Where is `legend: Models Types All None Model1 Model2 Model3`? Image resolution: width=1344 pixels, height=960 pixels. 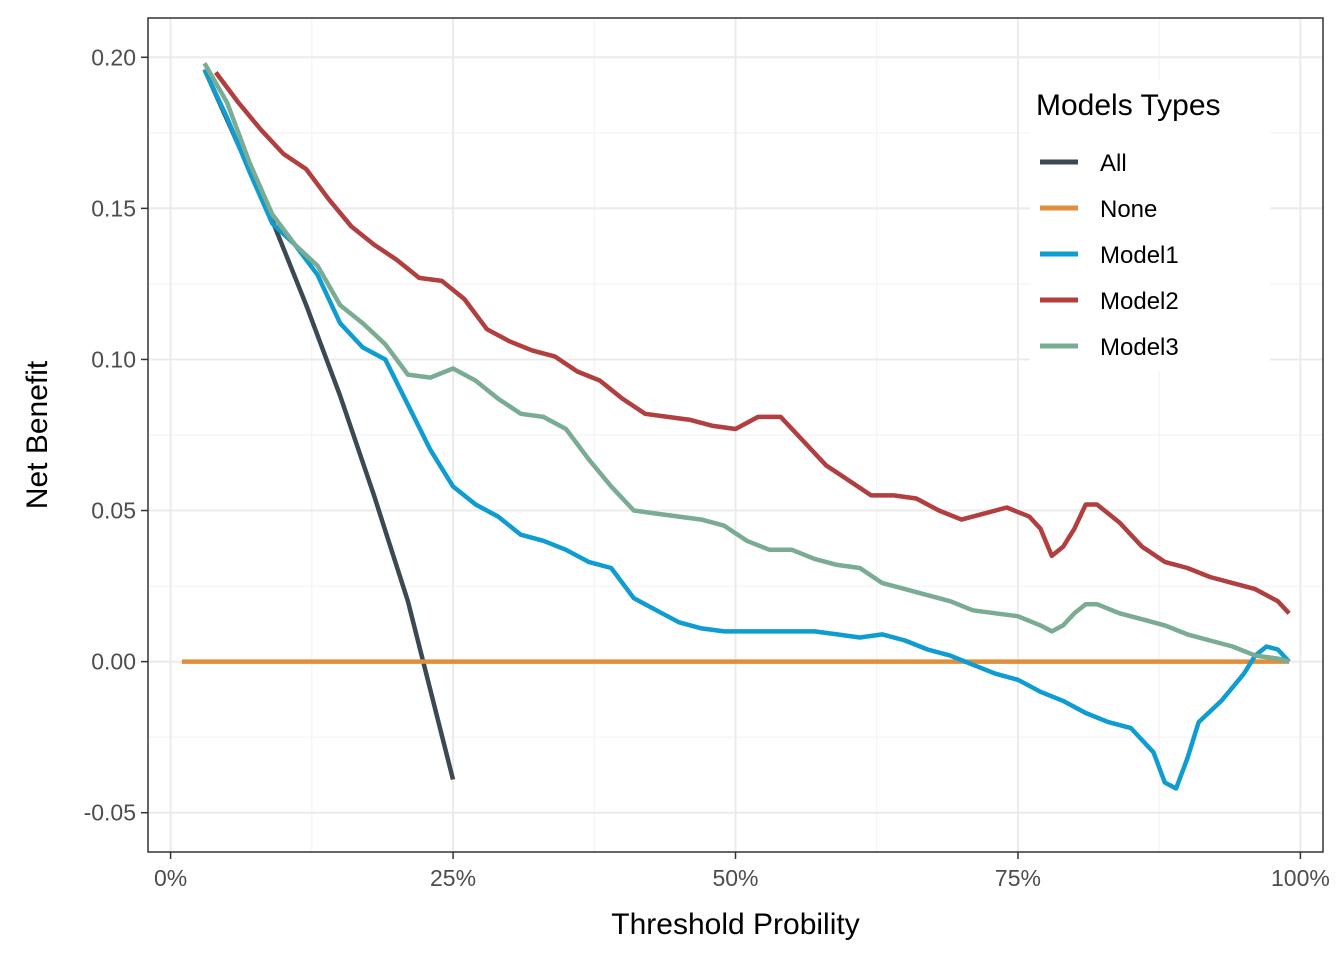
legend: Models Types All None Model1 Model2 Model3 is located at coordinates (1150, 225).